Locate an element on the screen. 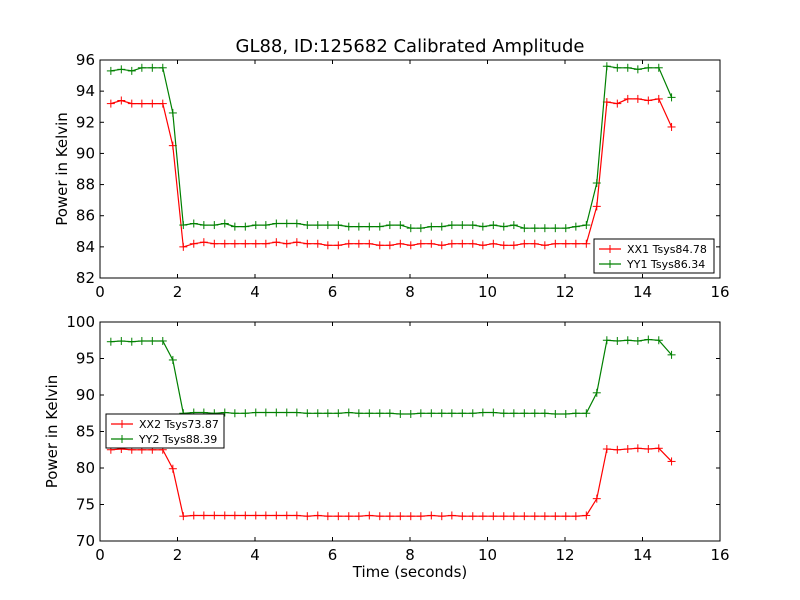  x-tick-label: 6 is located at coordinates (333, 555).